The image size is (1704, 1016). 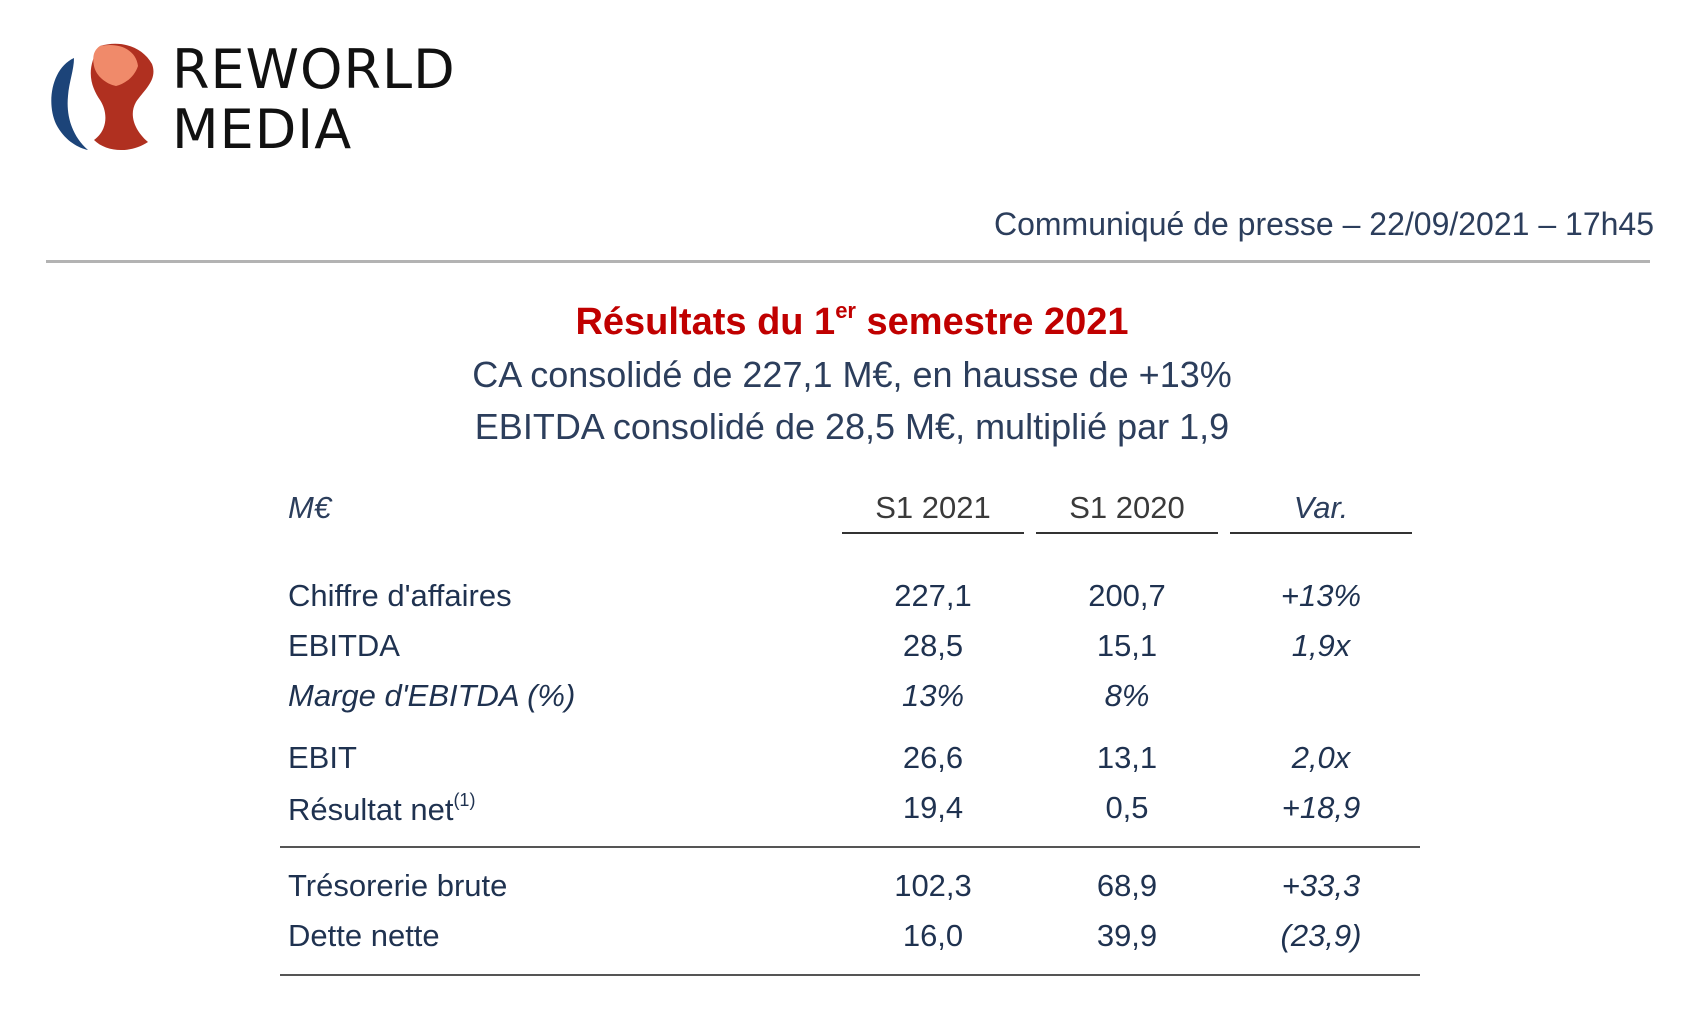 I want to click on cell-var: +33,3, so click(x=1321, y=885).